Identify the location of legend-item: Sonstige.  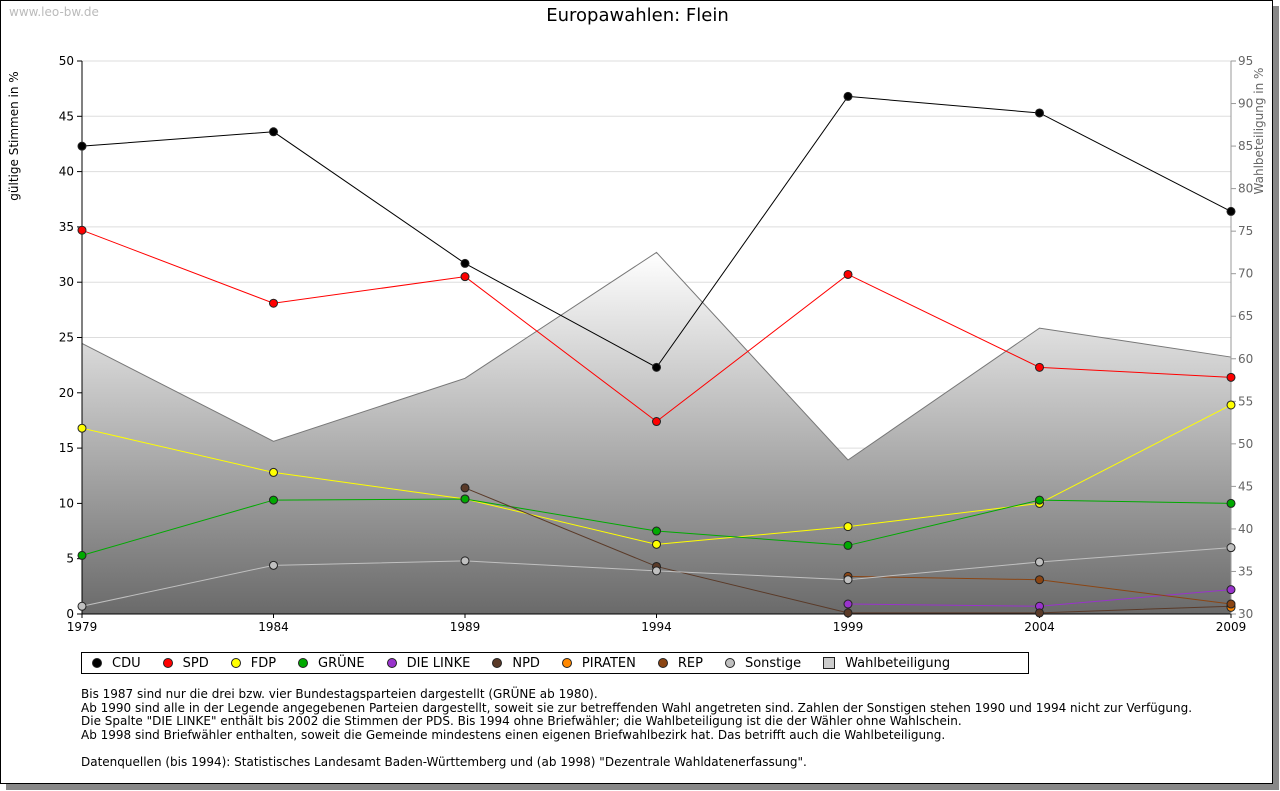
(763, 663).